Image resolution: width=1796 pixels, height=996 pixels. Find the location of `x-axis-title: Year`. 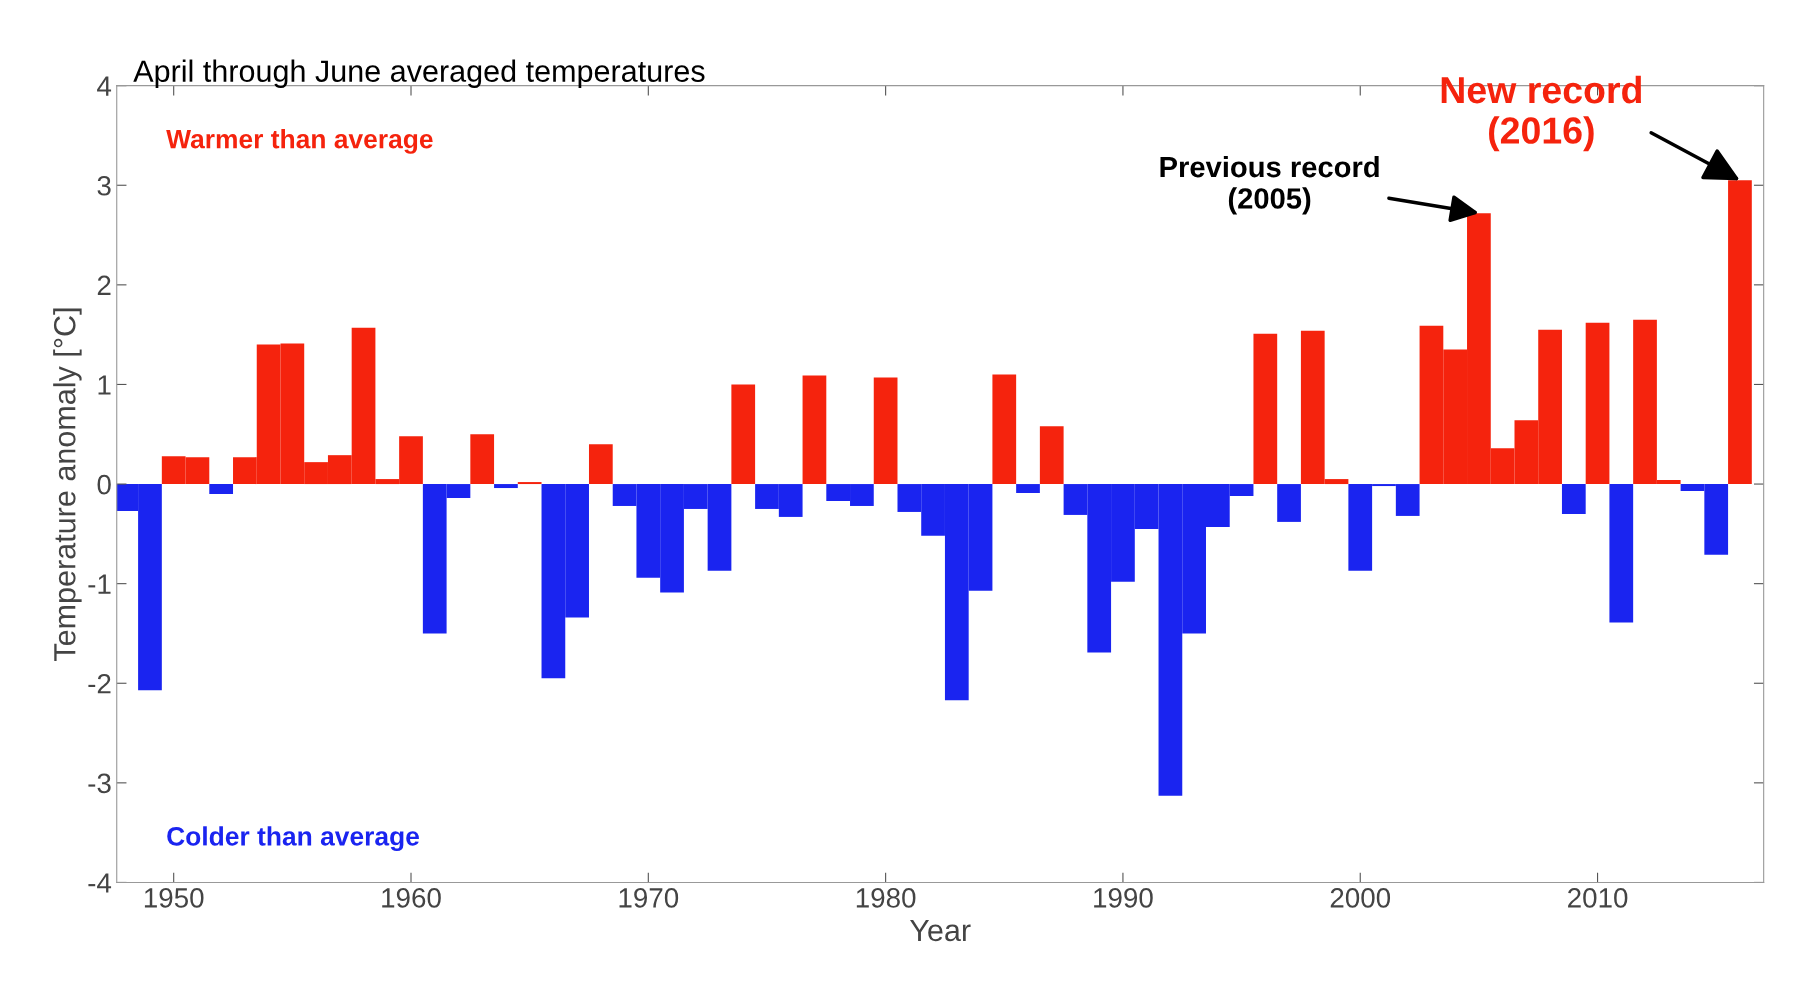

x-axis-title: Year is located at coordinates (940, 930).